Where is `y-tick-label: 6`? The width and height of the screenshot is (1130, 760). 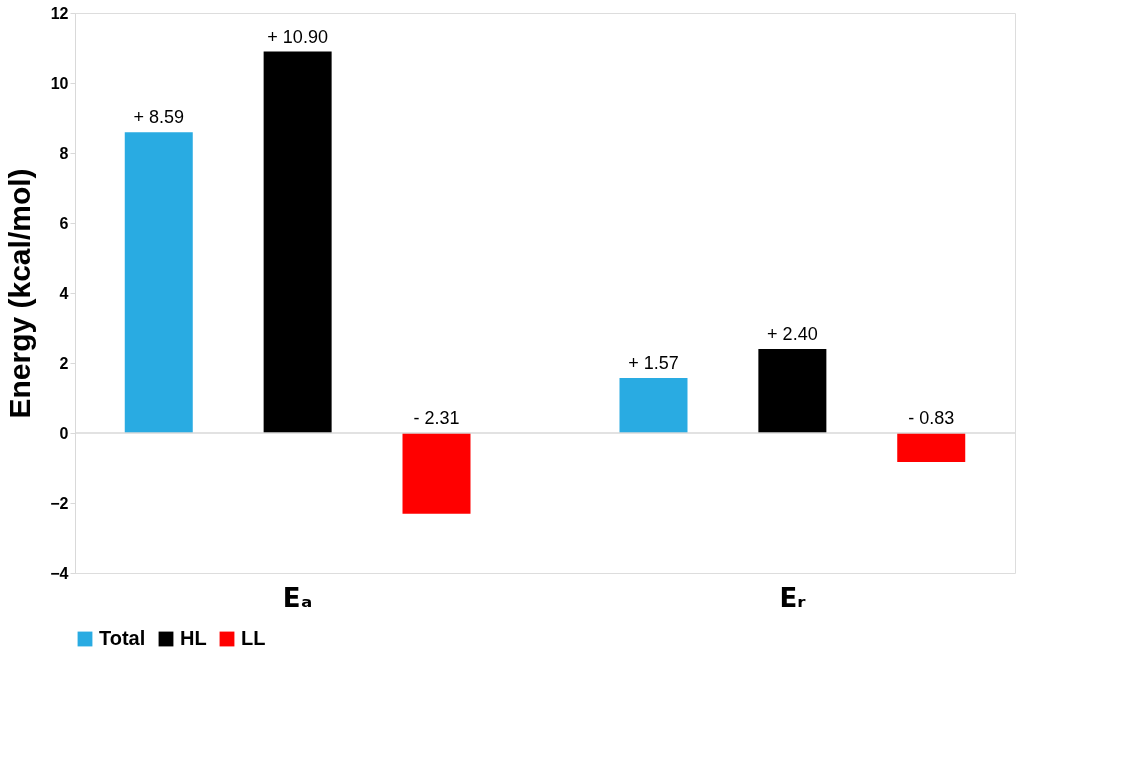
y-tick-label: 6 is located at coordinates (64, 223).